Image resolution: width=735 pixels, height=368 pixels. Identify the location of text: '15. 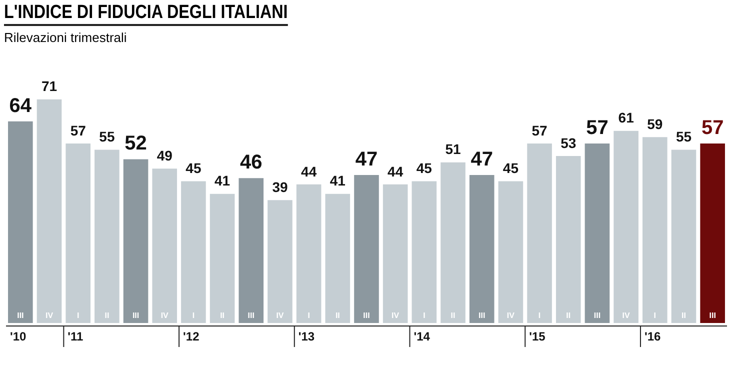
(537, 336).